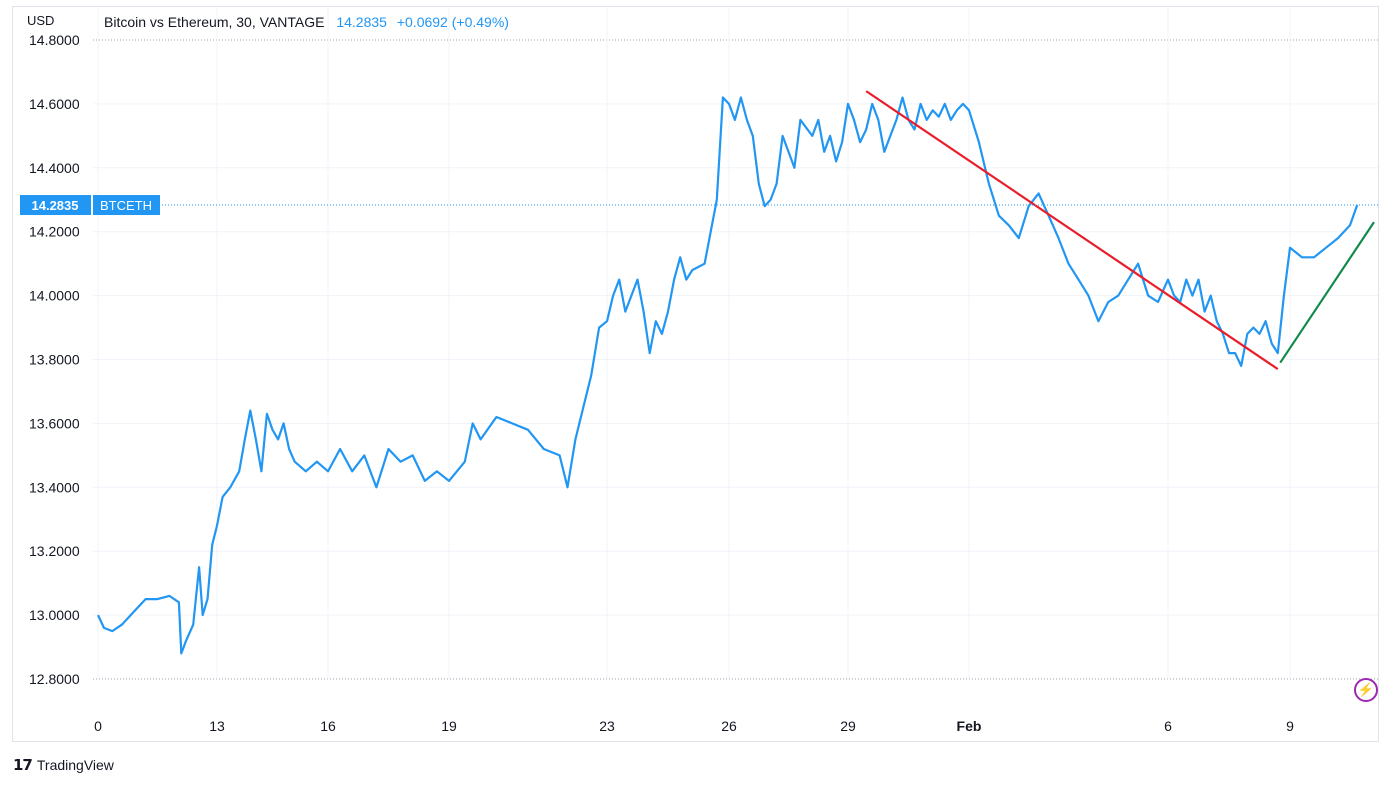 Image resolution: width=1390 pixels, height=791 pixels. I want to click on y-tick-label: 13.0000, so click(54, 615).